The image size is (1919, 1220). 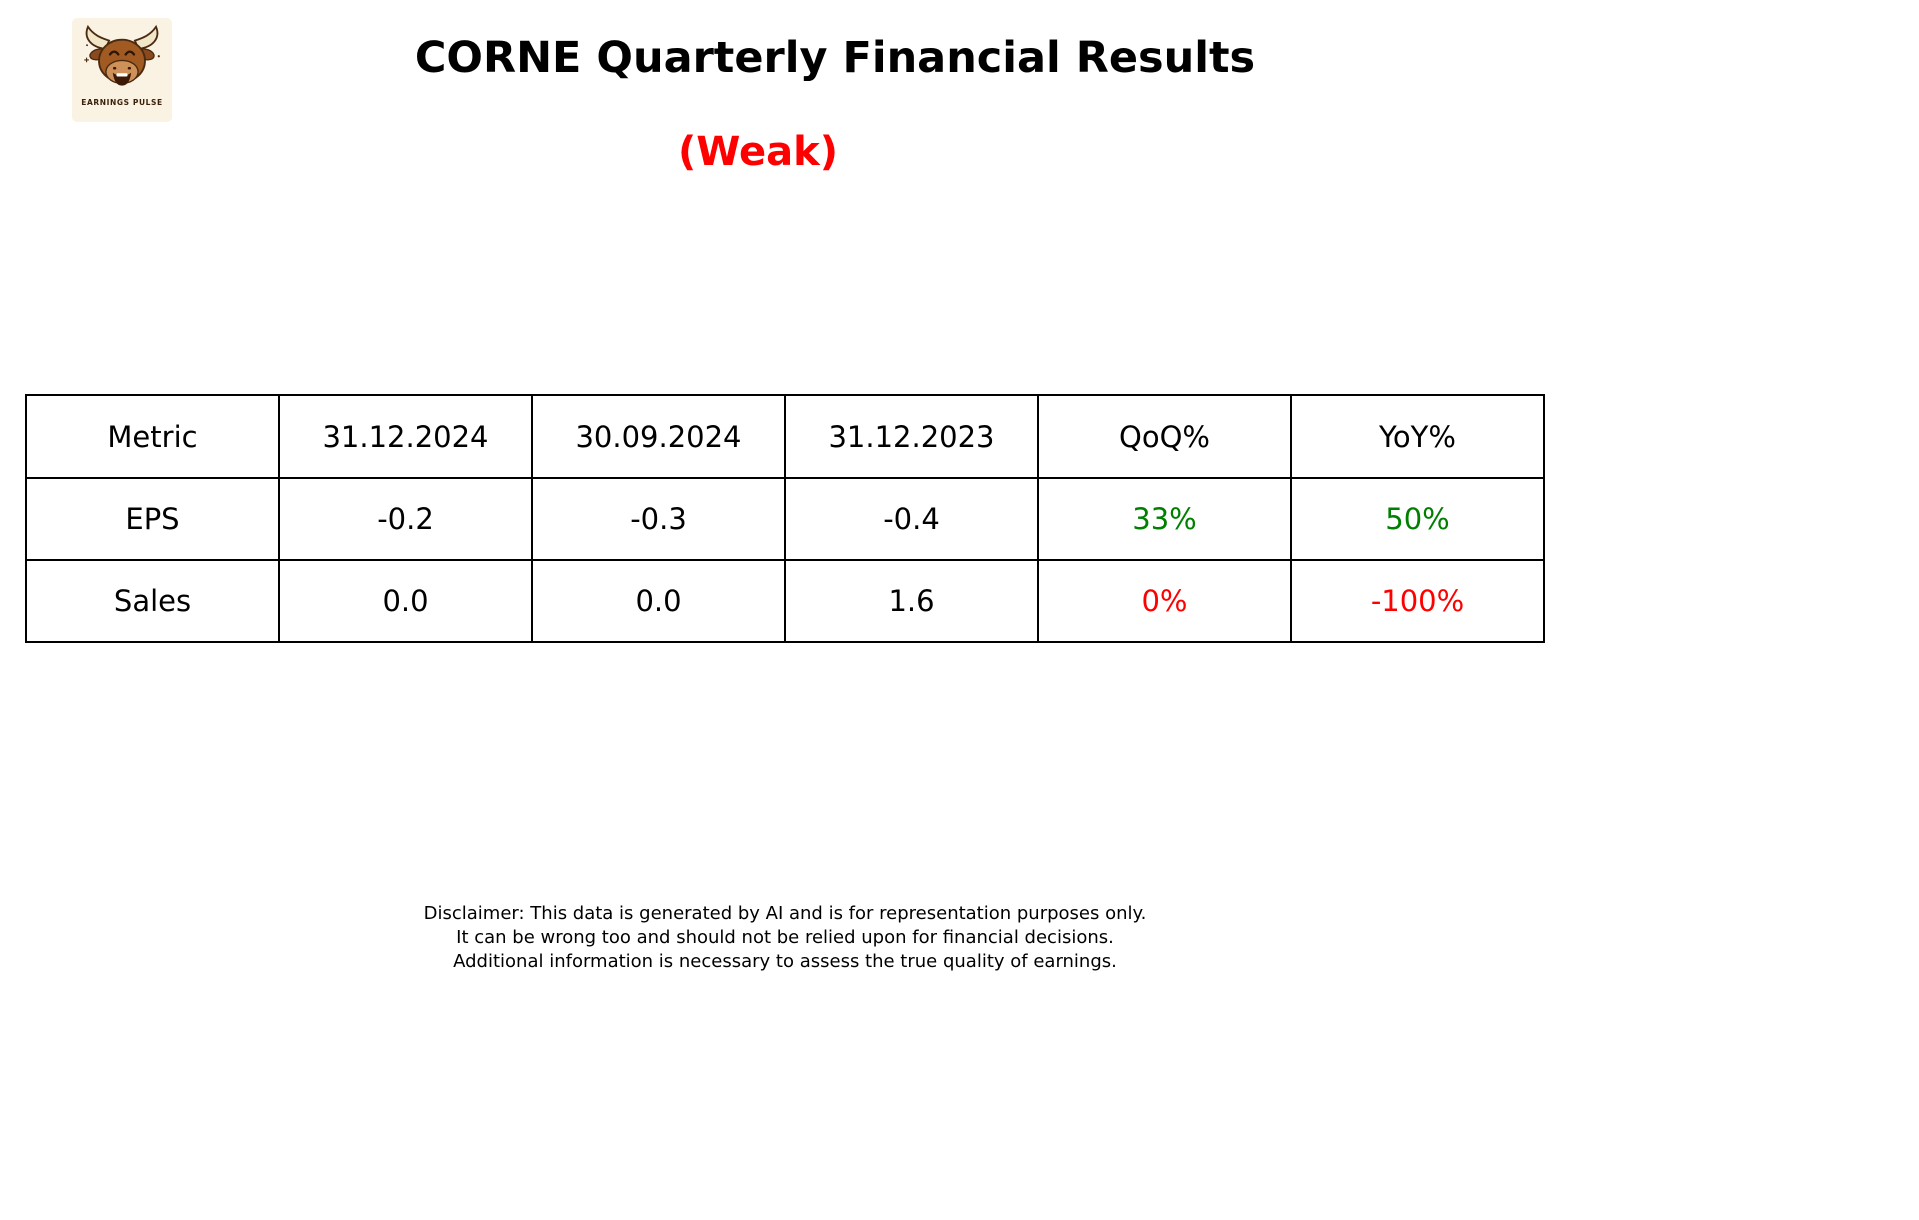 What do you see at coordinates (911, 519) in the screenshot?
I see `value-cell: -0.4` at bounding box center [911, 519].